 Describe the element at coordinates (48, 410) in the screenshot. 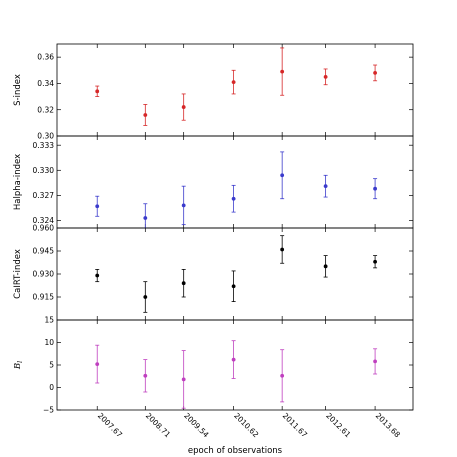

I see `y-tick-label: −5` at that location.